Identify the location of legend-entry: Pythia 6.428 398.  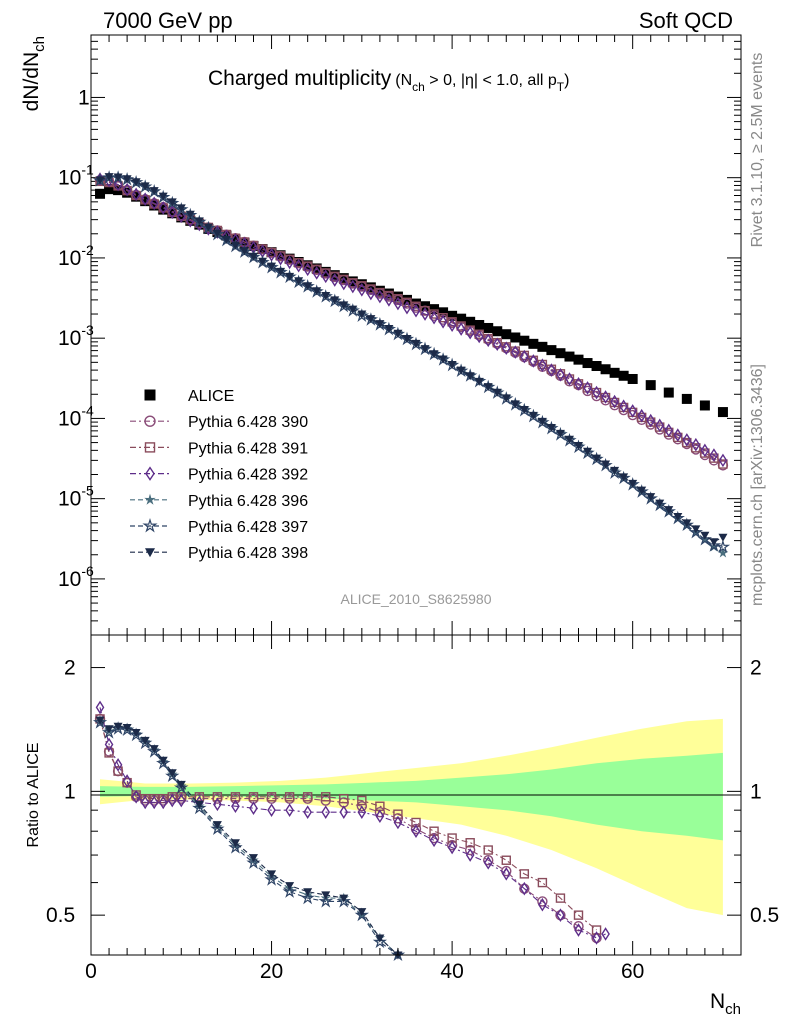
(219, 553).